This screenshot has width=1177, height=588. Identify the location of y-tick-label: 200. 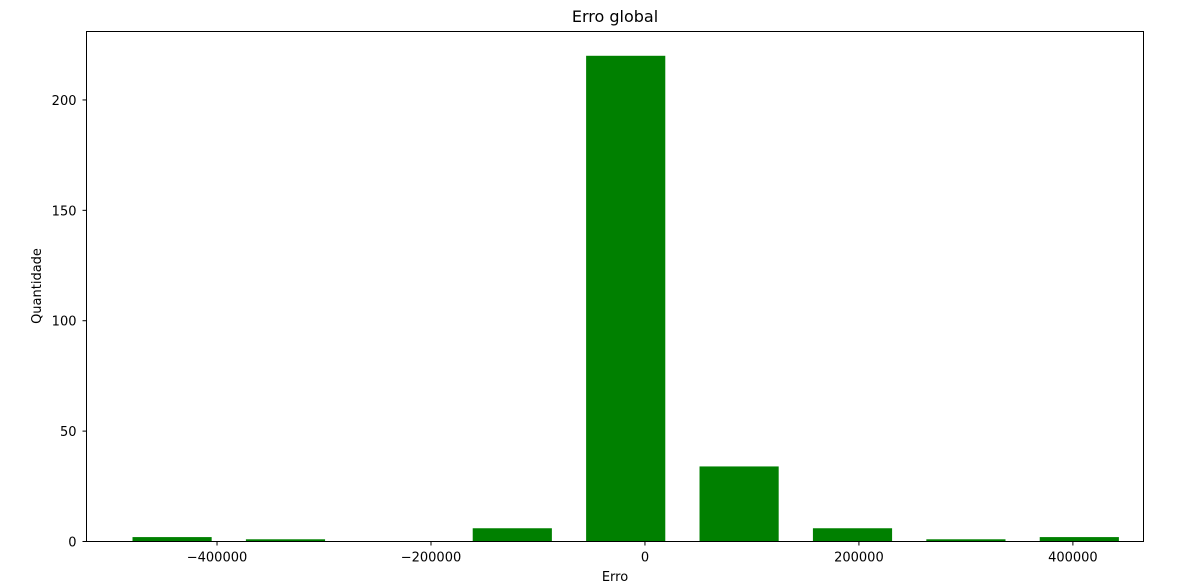
(64, 101).